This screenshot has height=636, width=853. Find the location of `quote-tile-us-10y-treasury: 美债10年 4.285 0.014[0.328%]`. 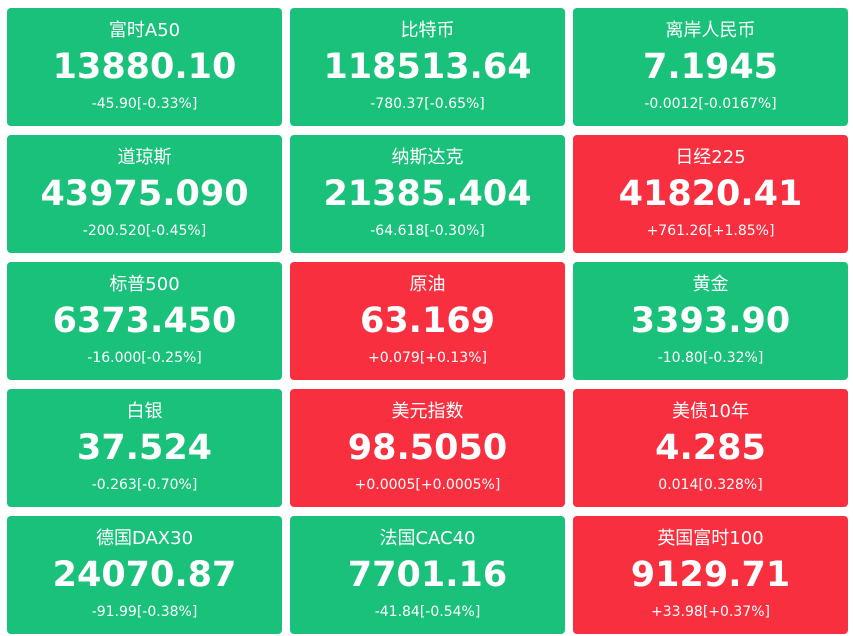

quote-tile-us-10y-treasury: 美债10年 4.285 0.014[0.328%] is located at coordinates (710, 448).